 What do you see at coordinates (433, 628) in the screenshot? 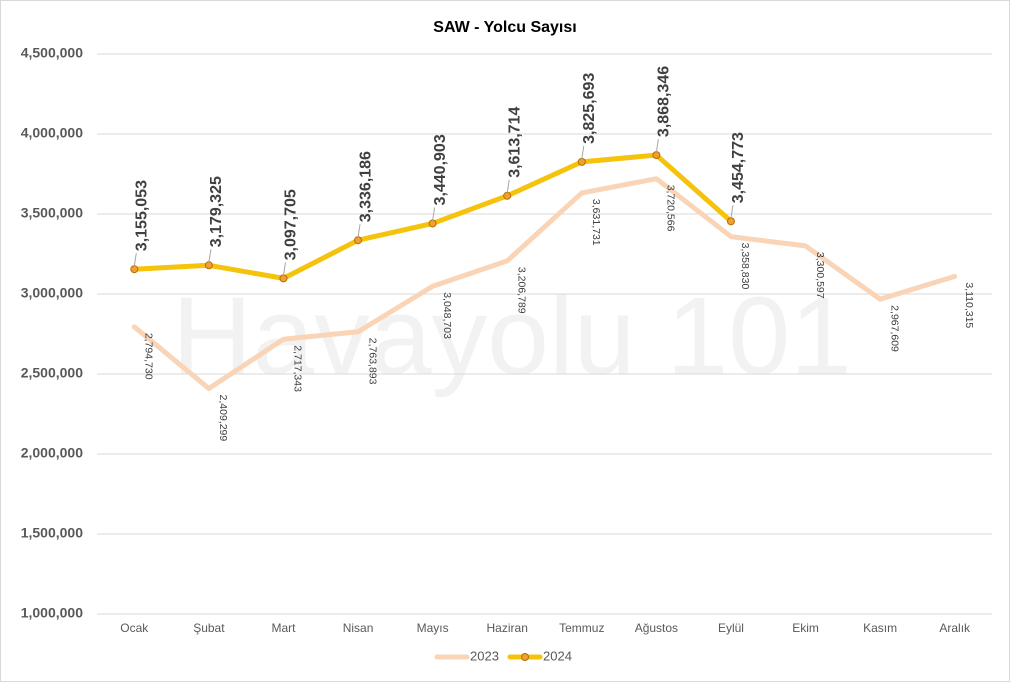
I see `x-tick-label: Mayıs` at bounding box center [433, 628].